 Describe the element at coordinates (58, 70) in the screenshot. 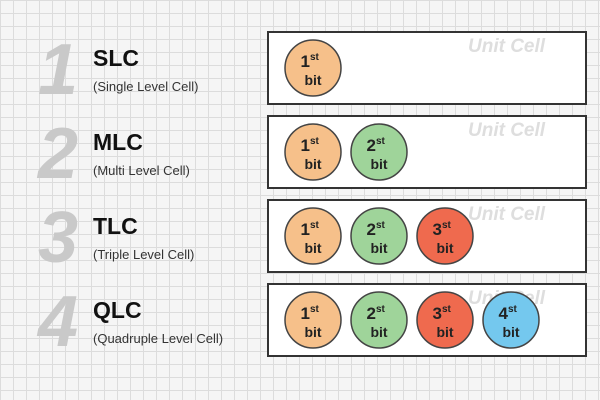

I see `row-number: 1` at that location.